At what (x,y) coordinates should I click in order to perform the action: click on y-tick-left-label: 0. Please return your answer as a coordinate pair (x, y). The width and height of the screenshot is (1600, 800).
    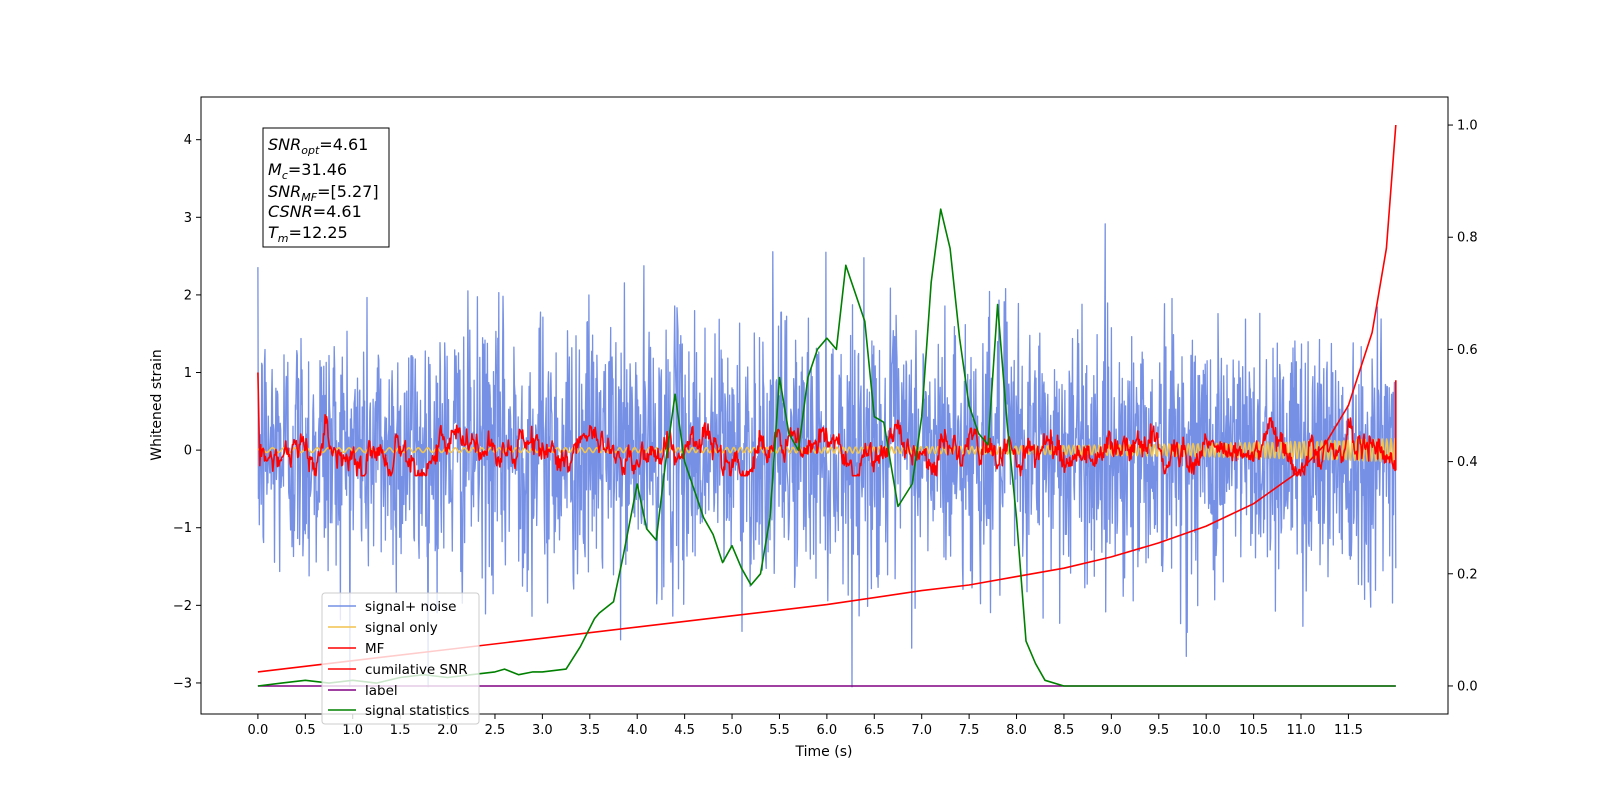
    Looking at the image, I should click on (188, 451).